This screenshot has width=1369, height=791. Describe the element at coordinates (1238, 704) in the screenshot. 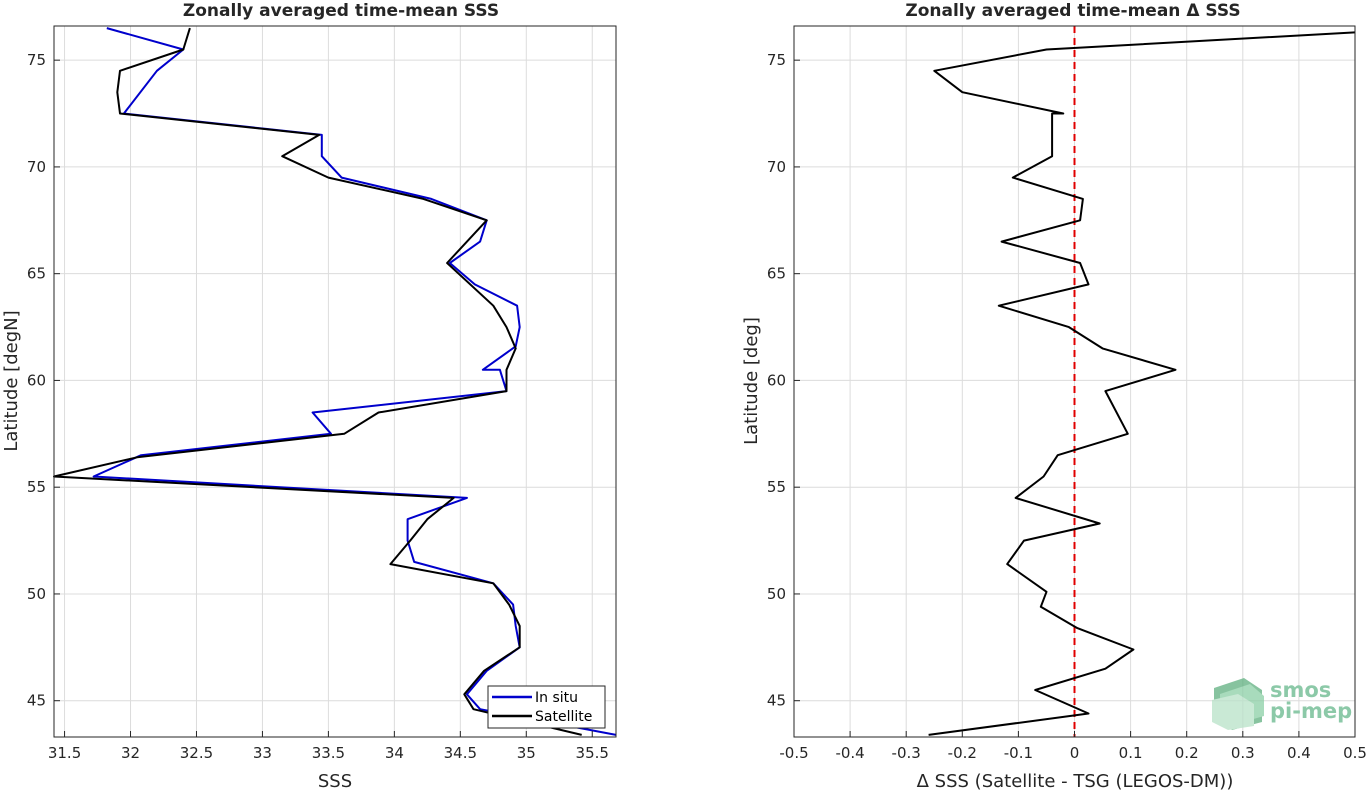

I see `logo-mark-icon` at that location.